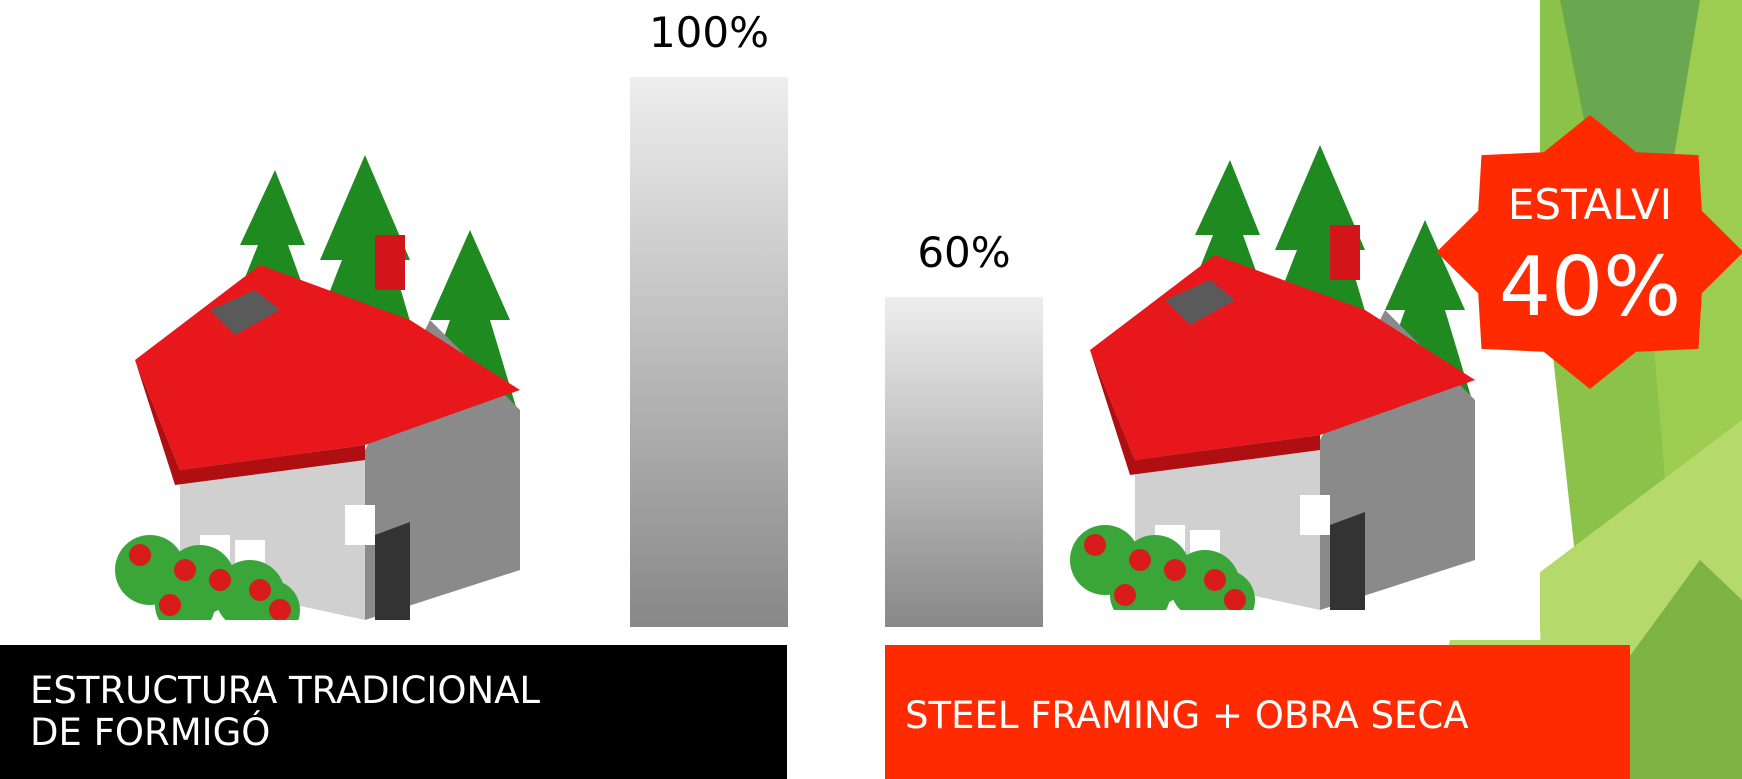 This screenshot has width=1742, height=779. Describe the element at coordinates (1187, 715) in the screenshot. I see `category-label-line: STEEL FRAMING + OBRA SECA` at that location.